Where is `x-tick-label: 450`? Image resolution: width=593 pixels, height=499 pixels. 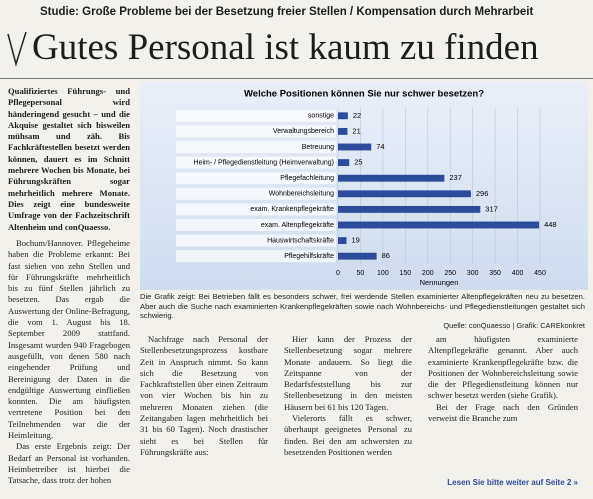
x-tick-label: 450 is located at coordinates (540, 273).